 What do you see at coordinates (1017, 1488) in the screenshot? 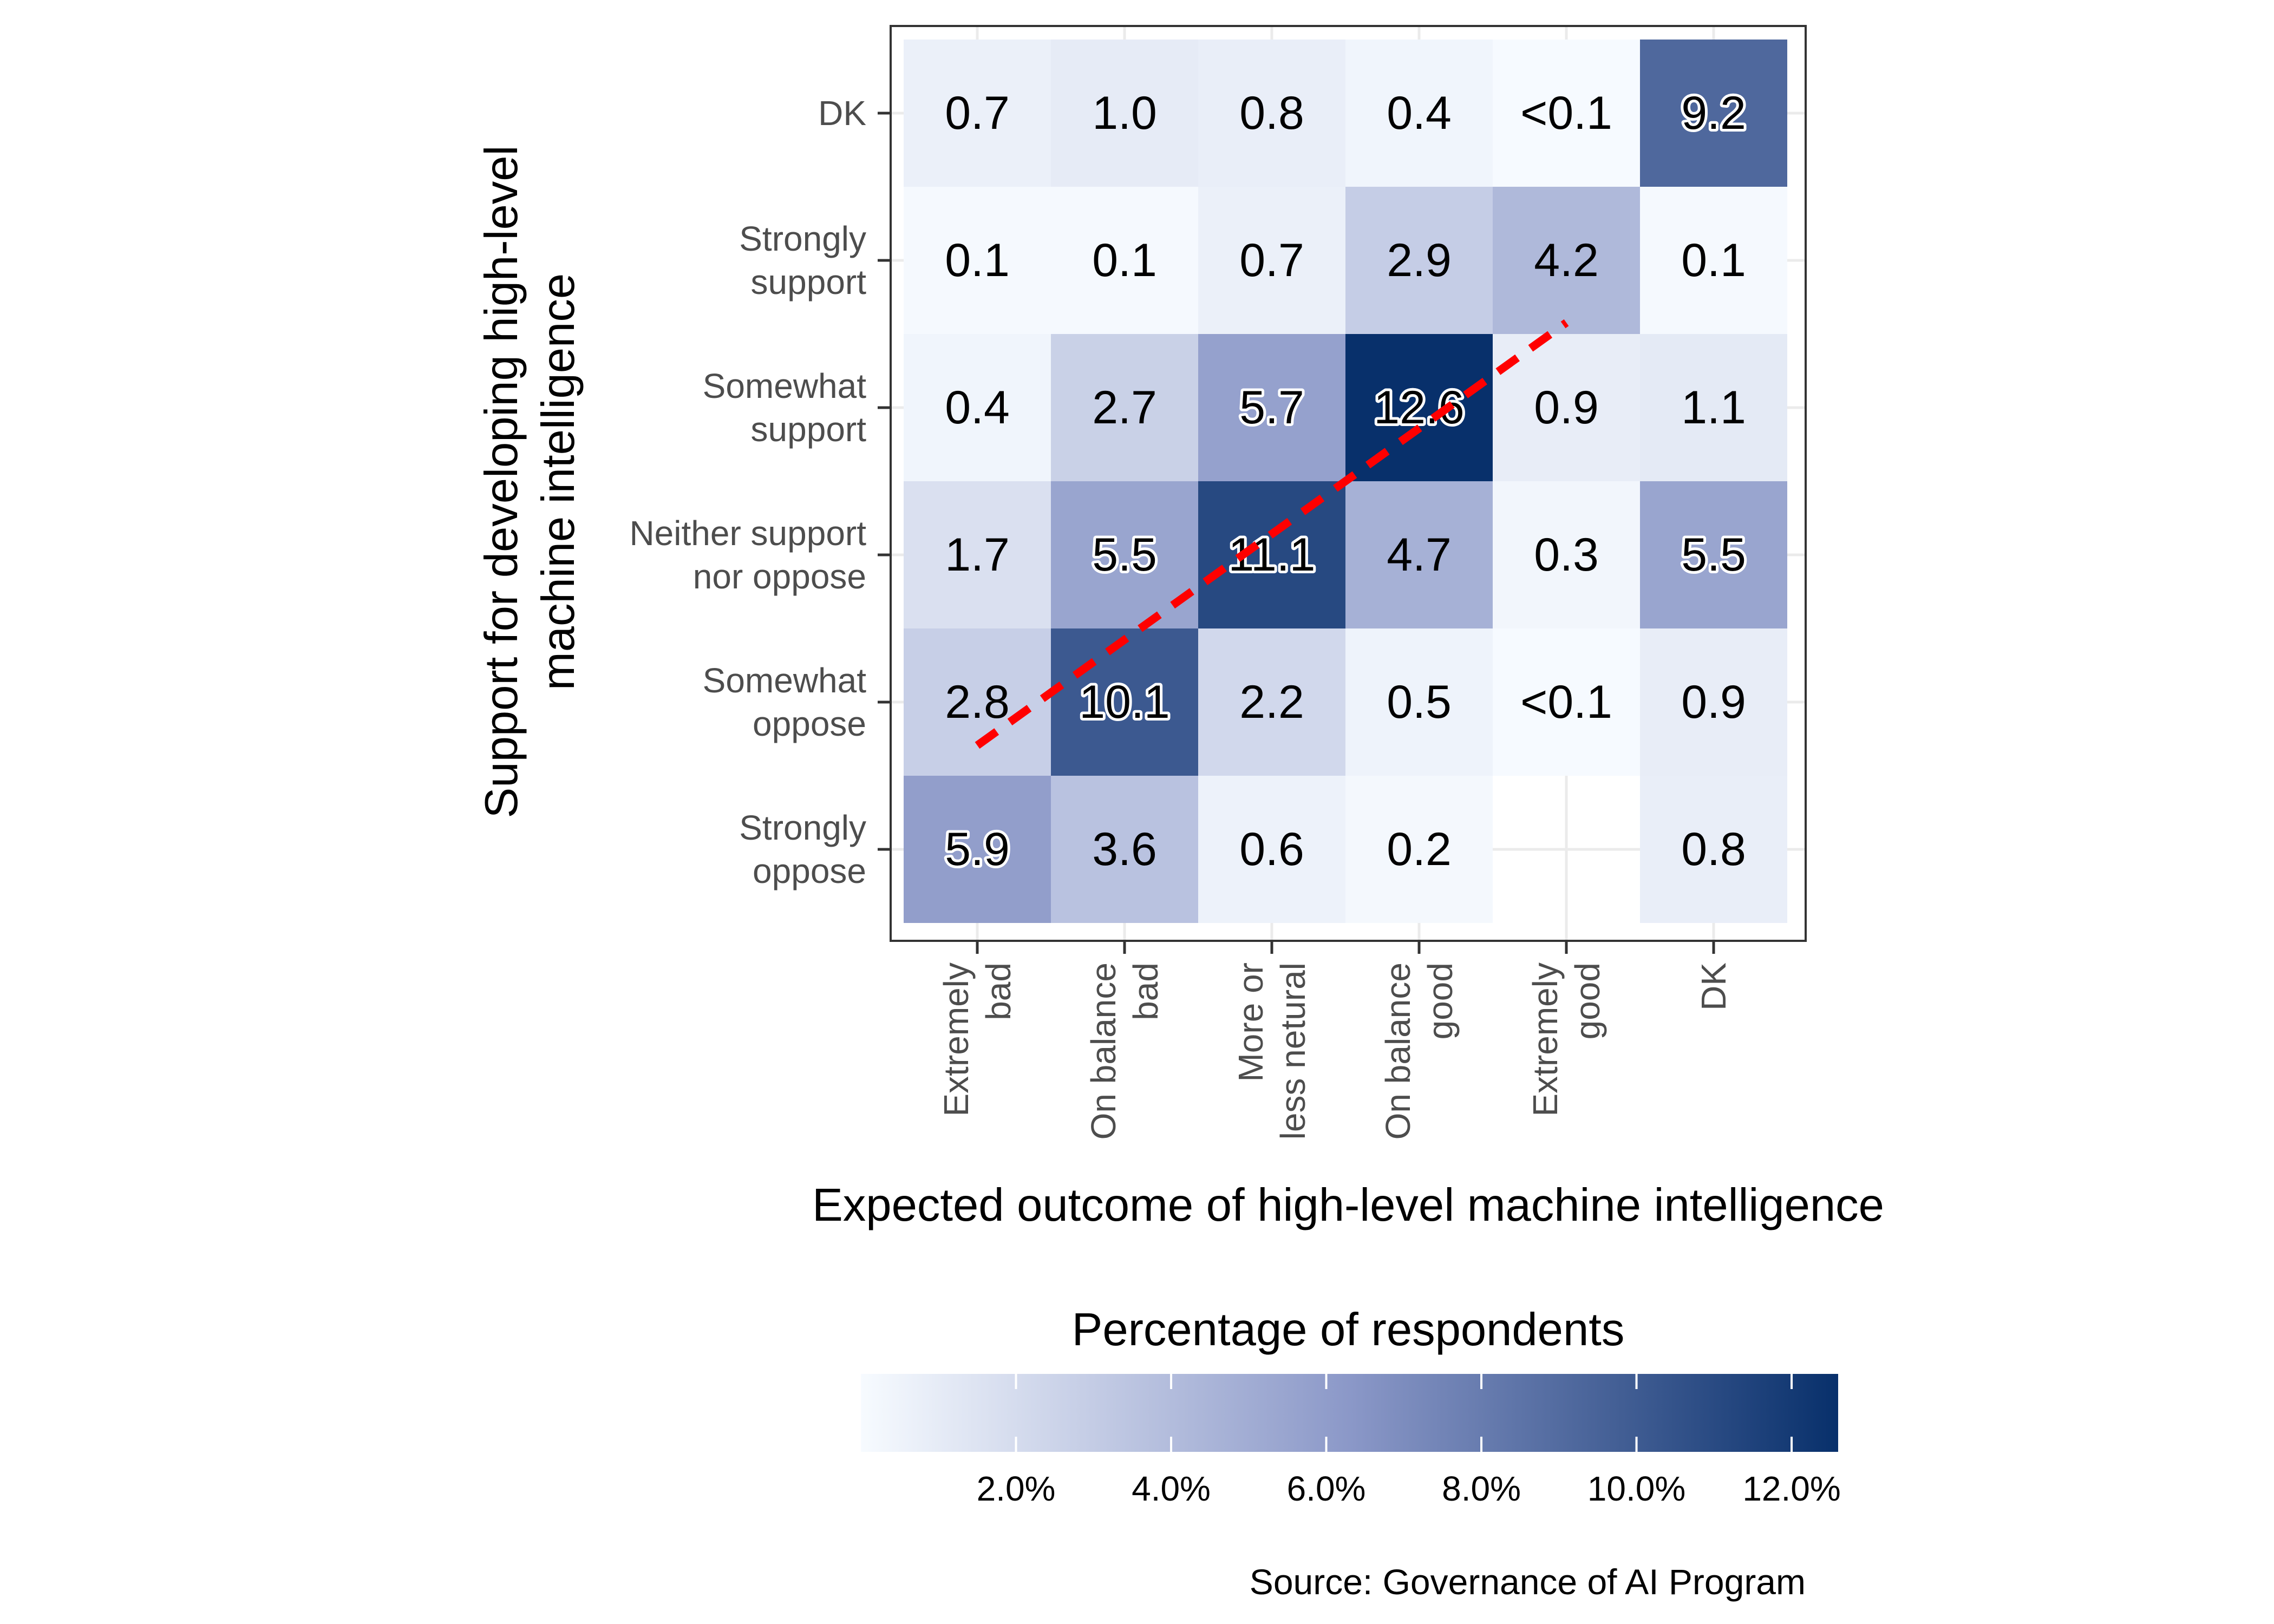
I see `legend-tick-label: 2.0%` at bounding box center [1017, 1488].